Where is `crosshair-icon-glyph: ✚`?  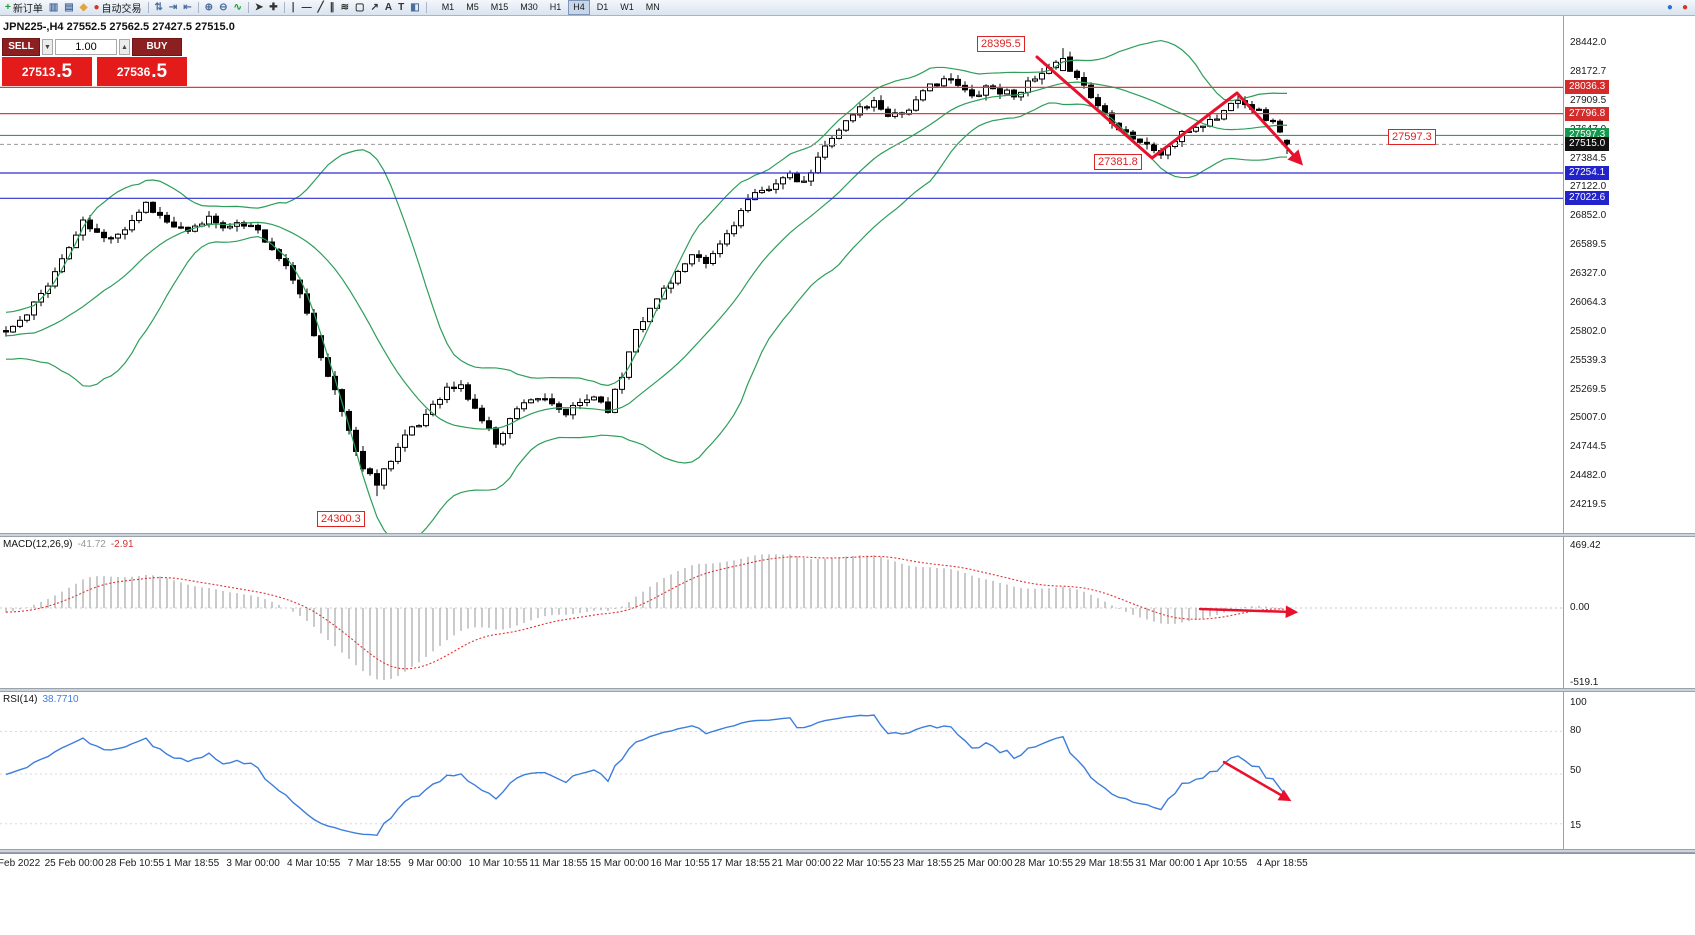
crosshair-icon-glyph: ✚ is located at coordinates (273, 7).